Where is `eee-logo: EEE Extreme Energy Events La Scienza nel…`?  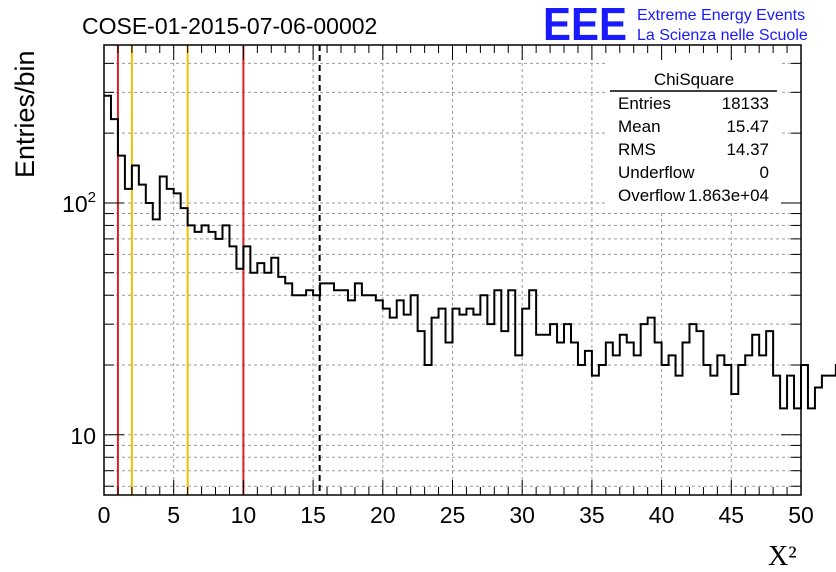 eee-logo: EEE Extreme Energy Events La Scienza nel… is located at coordinates (675, 25).